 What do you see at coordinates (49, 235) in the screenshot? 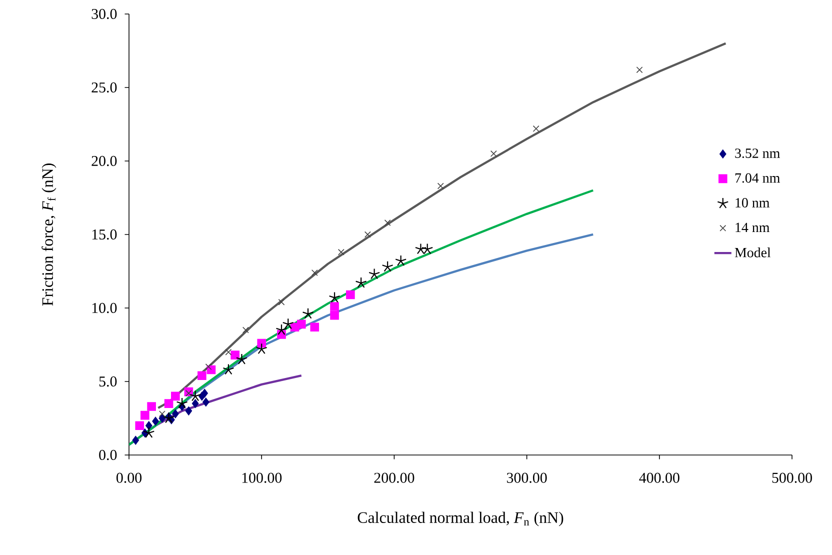
I see `y-axis-title: Friction force, F$_{f}$ (nN)` at bounding box center [49, 235].